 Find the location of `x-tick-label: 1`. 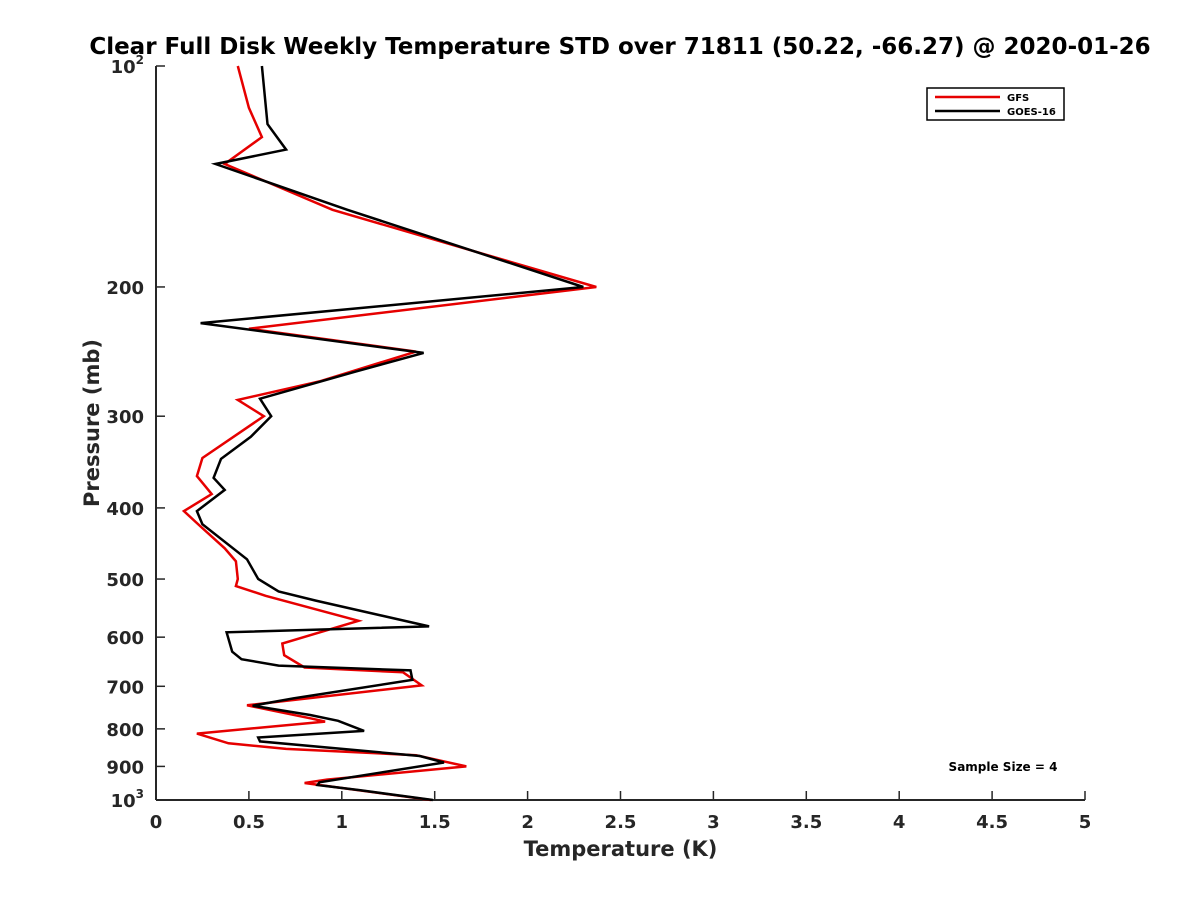

x-tick-label: 1 is located at coordinates (342, 822).